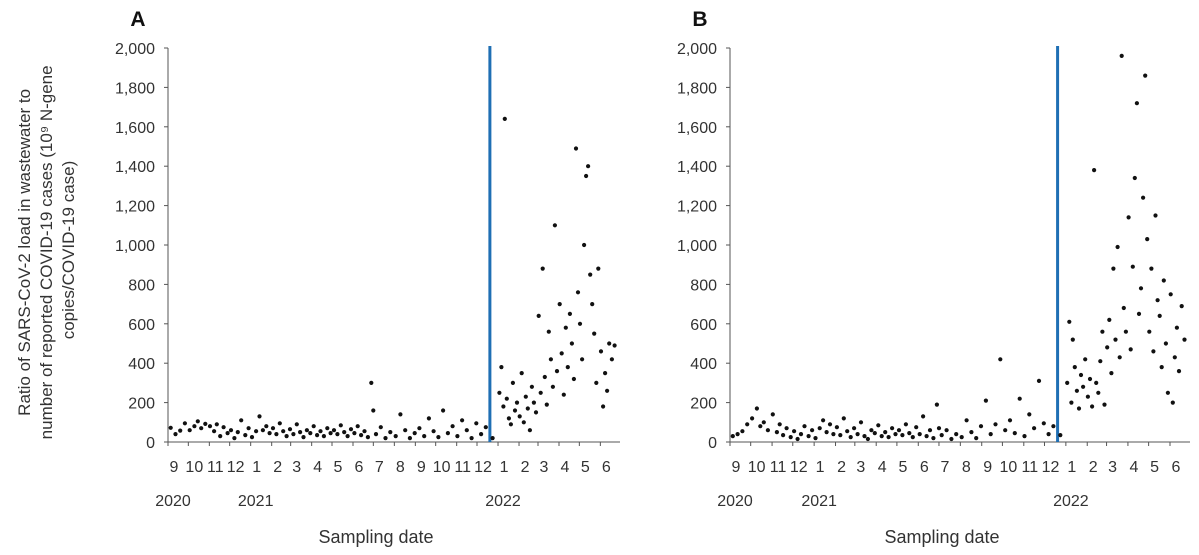  Describe the element at coordinates (703, 285) in the screenshot. I see `y-tick-label: 800` at that location.